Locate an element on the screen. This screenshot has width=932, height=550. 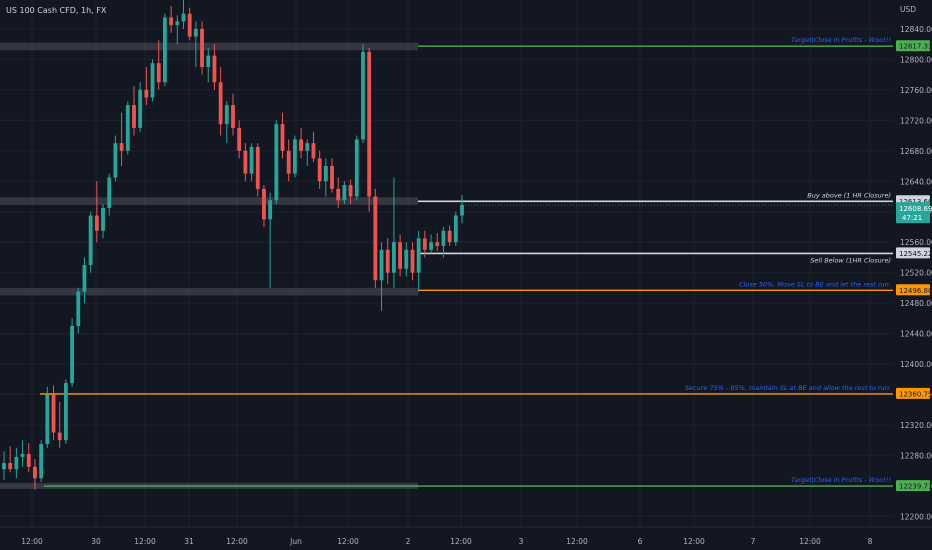
x-tick-label: 8 is located at coordinates (870, 541).